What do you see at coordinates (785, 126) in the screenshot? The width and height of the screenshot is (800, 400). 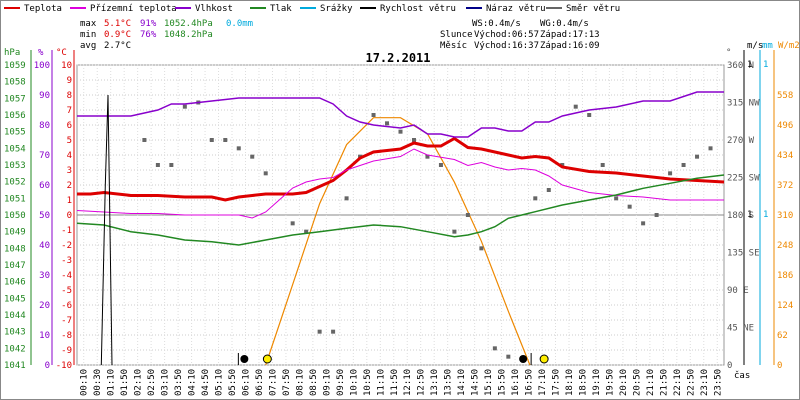 I see `tick-solar: 496` at bounding box center [785, 126].